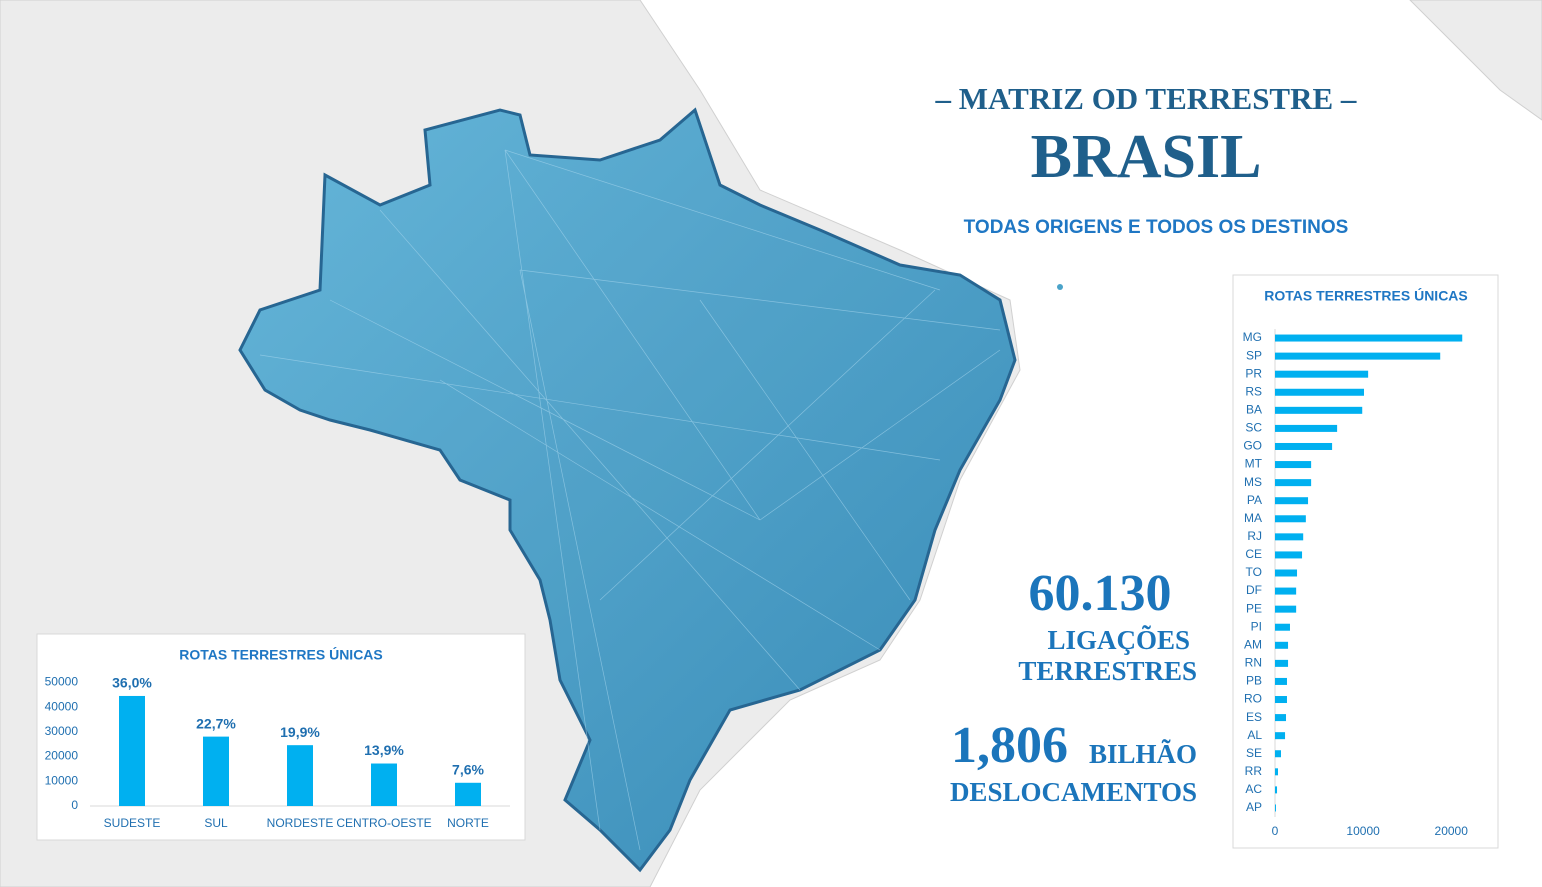 The image size is (1542, 887). Describe the element at coordinates (1254, 753) in the screenshot. I see `y-tick-label: SE` at that location.